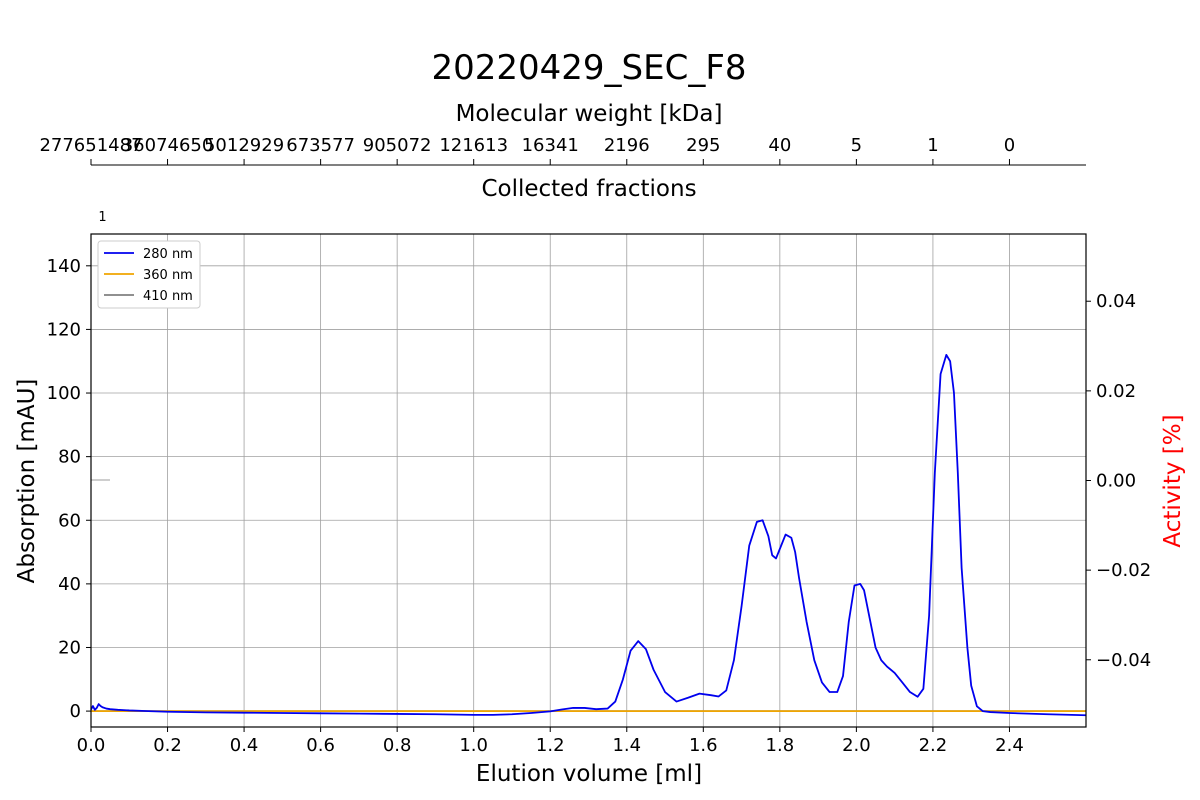 This screenshot has width=1200, height=800. Describe the element at coordinates (589, 774) in the screenshot. I see `x-axis-label: Elution volume [ml]` at that location.